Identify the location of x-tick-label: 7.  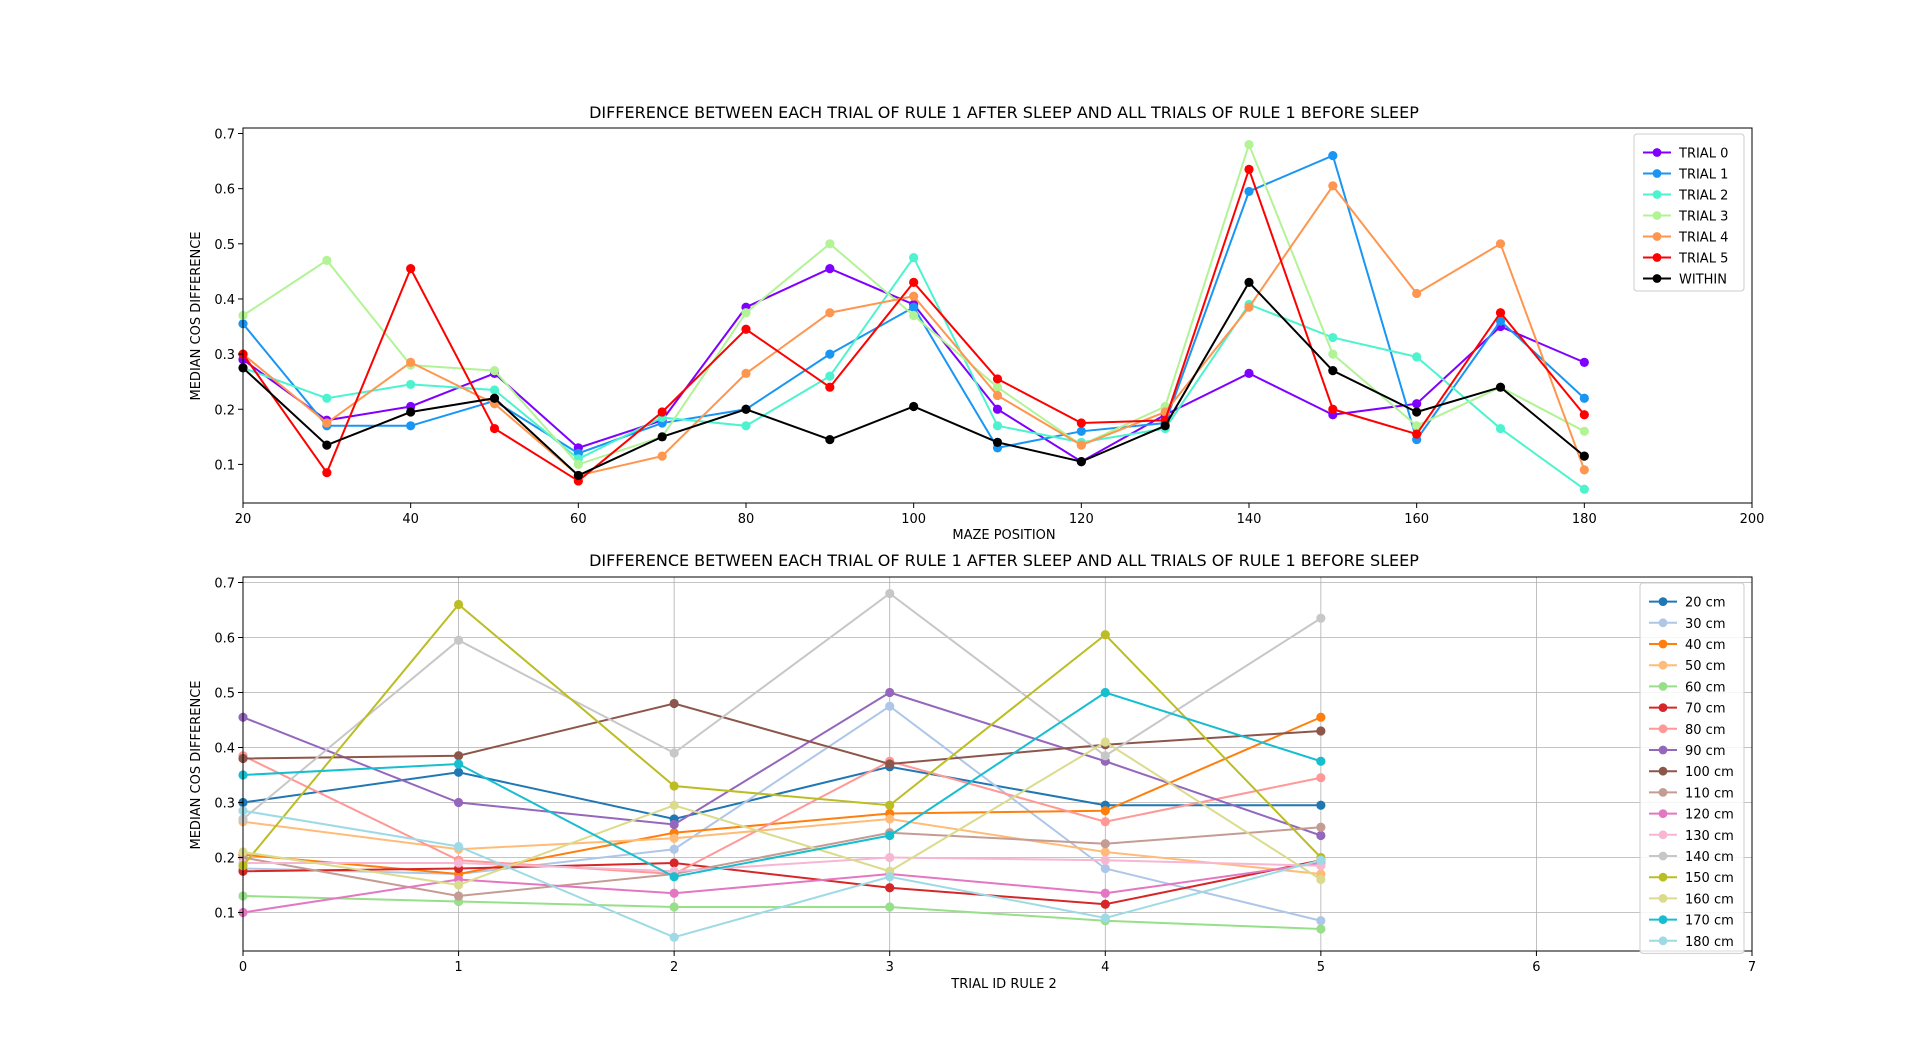
(1752, 967).